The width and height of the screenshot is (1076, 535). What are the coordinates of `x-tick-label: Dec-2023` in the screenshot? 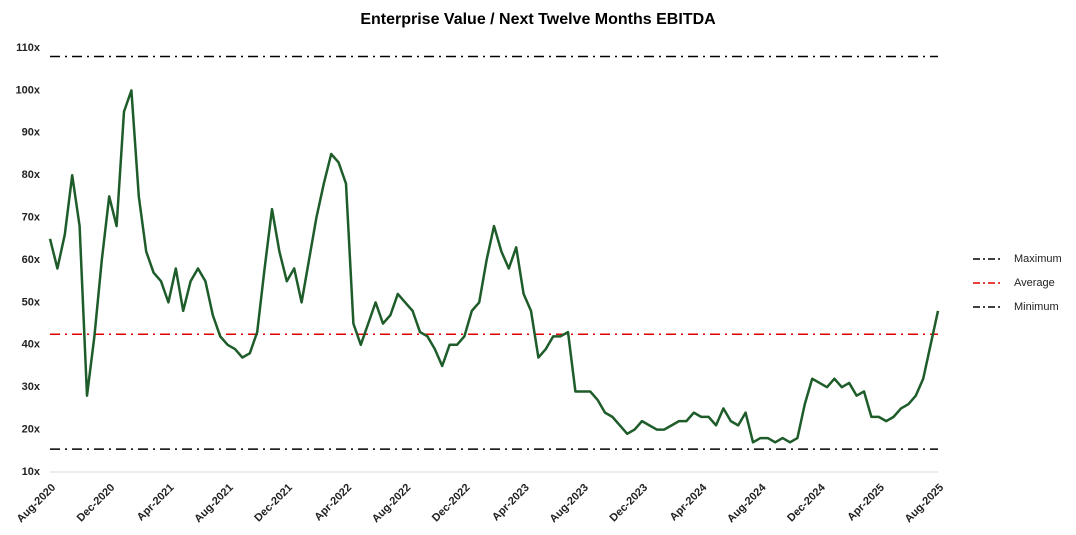 It's located at (629, 503).